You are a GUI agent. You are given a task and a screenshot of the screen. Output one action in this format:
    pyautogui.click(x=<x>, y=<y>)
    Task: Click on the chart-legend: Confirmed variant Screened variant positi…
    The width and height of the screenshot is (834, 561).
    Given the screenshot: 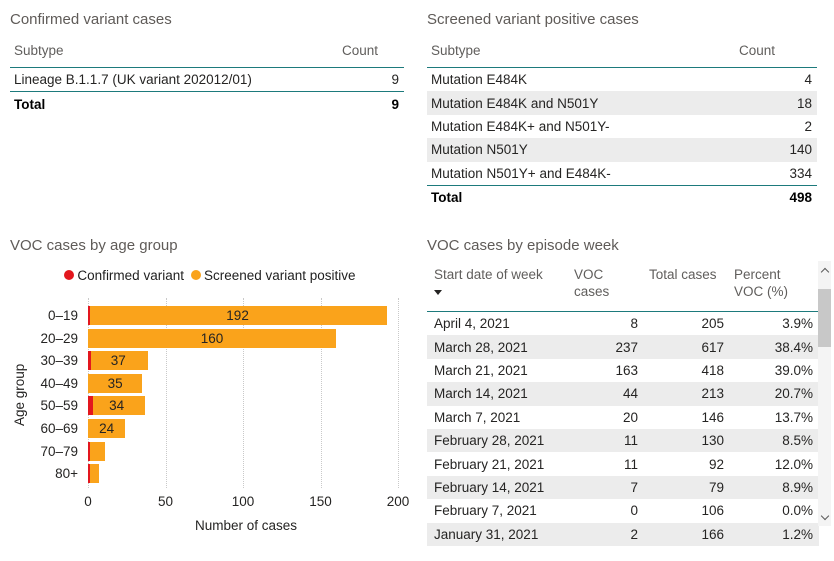 What is the action you would take?
    pyautogui.click(x=210, y=275)
    